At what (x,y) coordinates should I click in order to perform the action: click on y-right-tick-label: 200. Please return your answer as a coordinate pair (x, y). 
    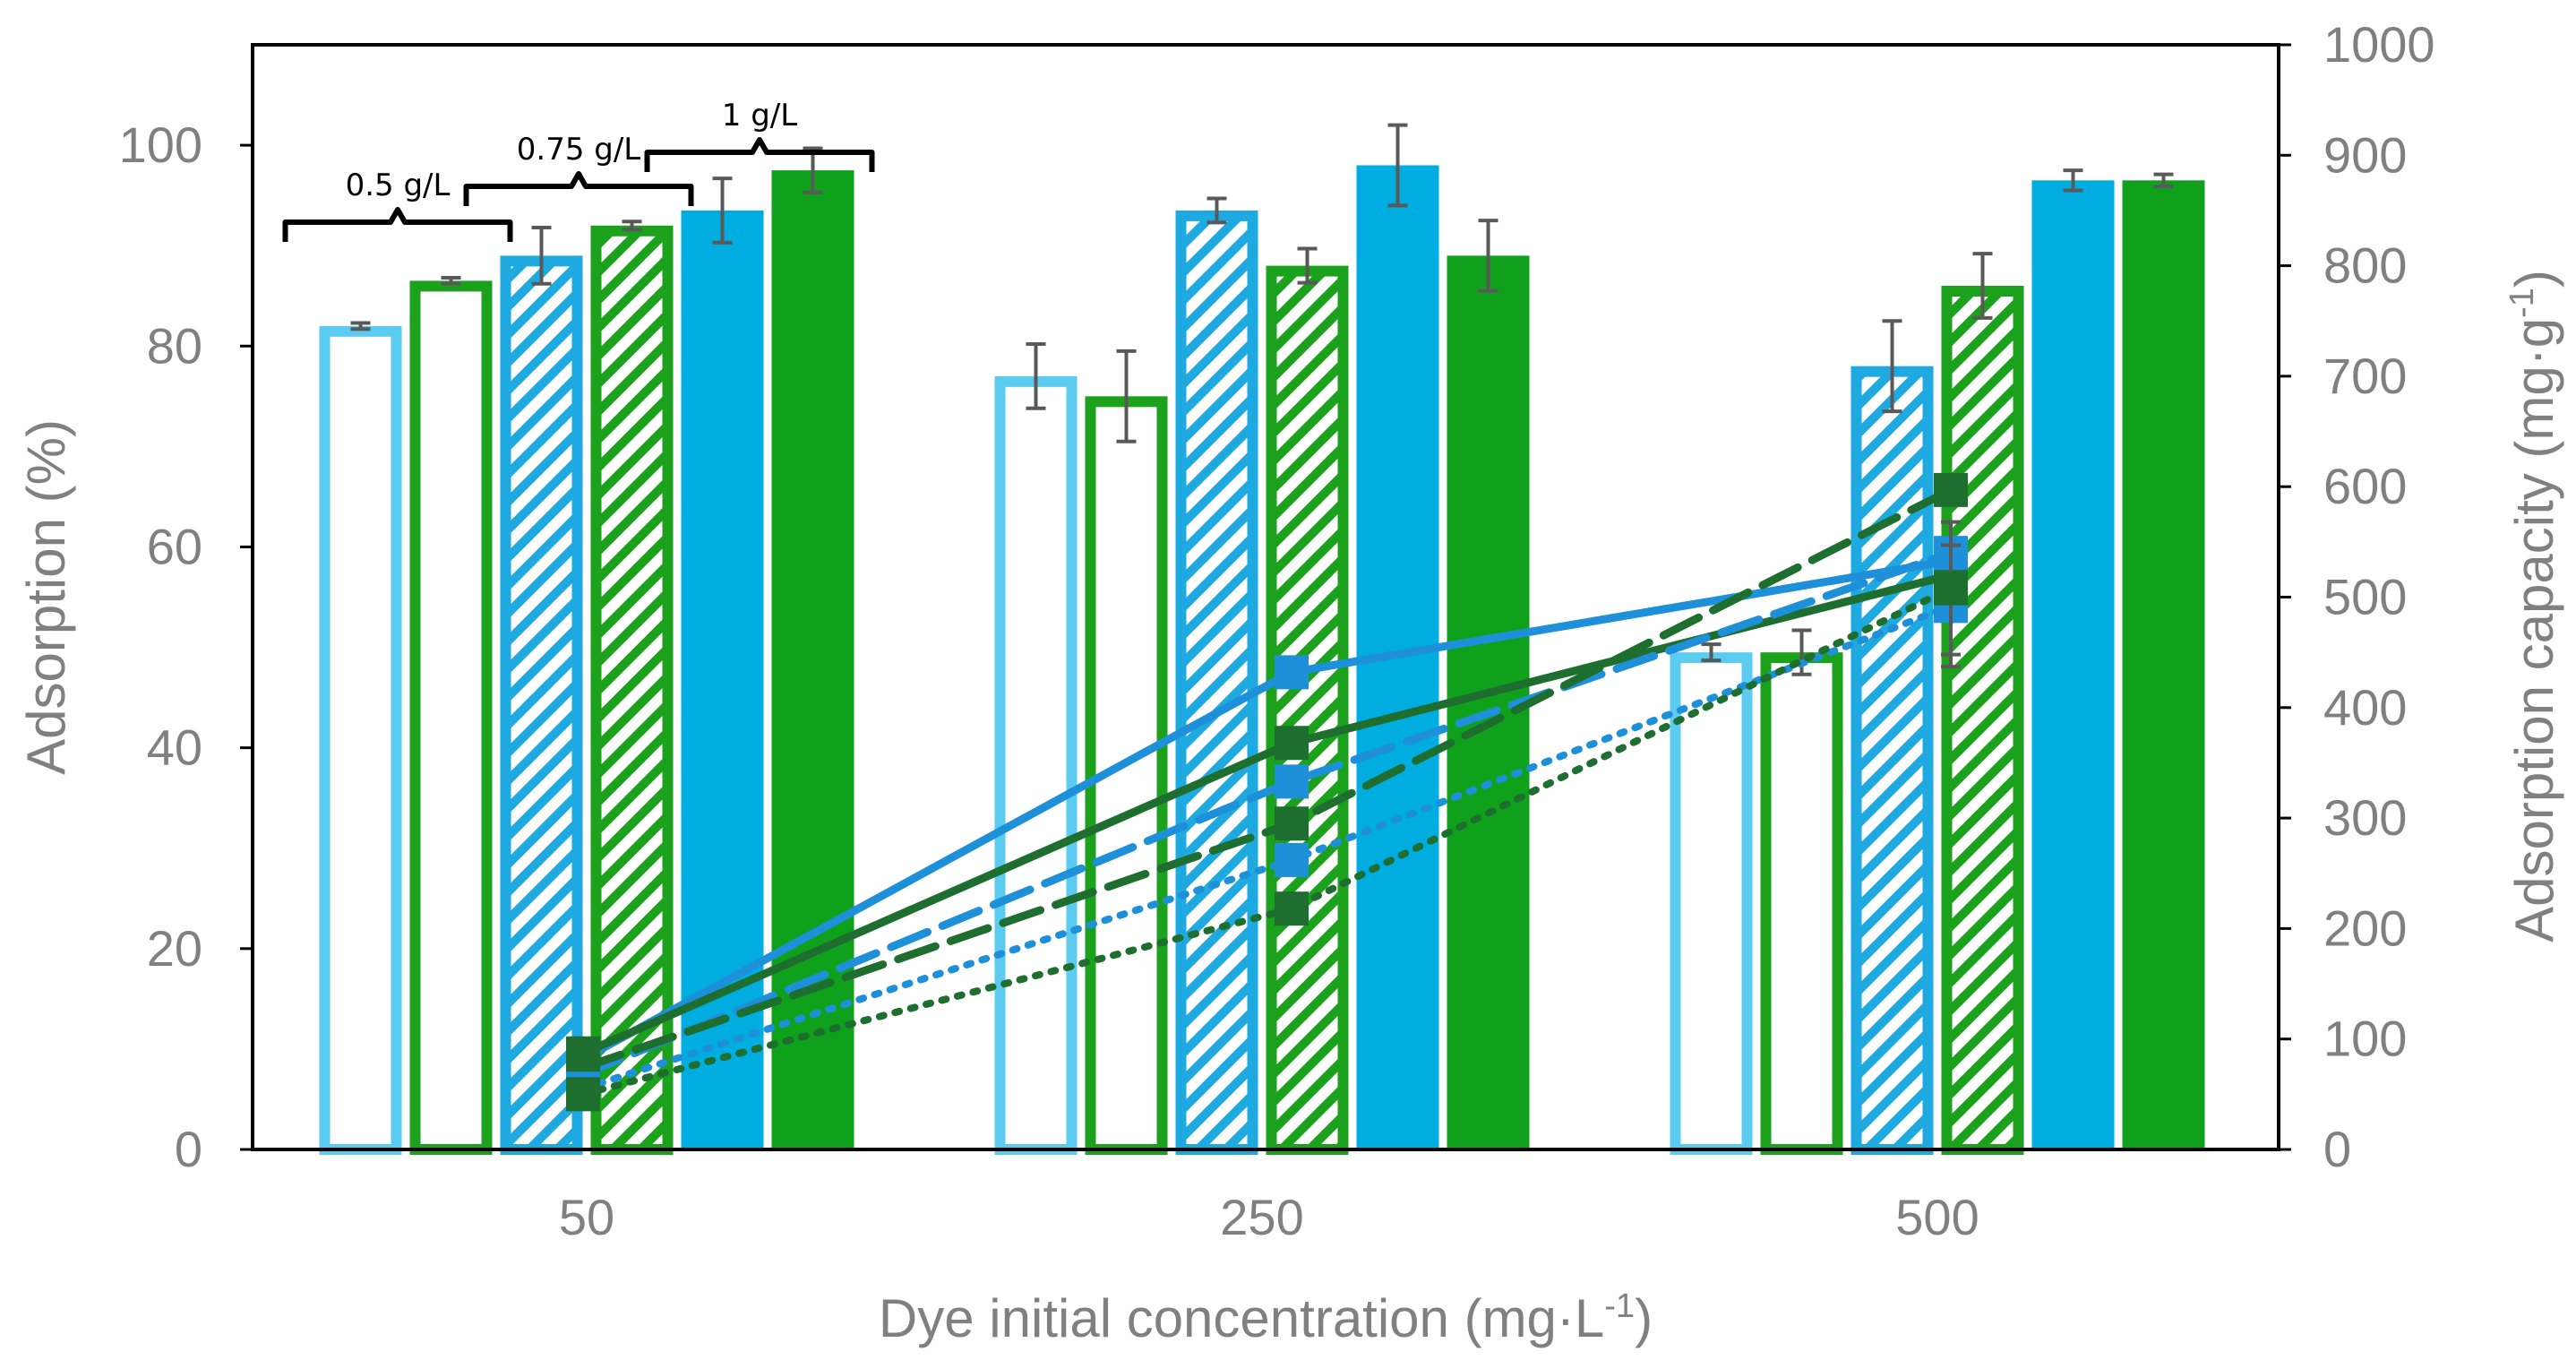
    Looking at the image, I should click on (2365, 927).